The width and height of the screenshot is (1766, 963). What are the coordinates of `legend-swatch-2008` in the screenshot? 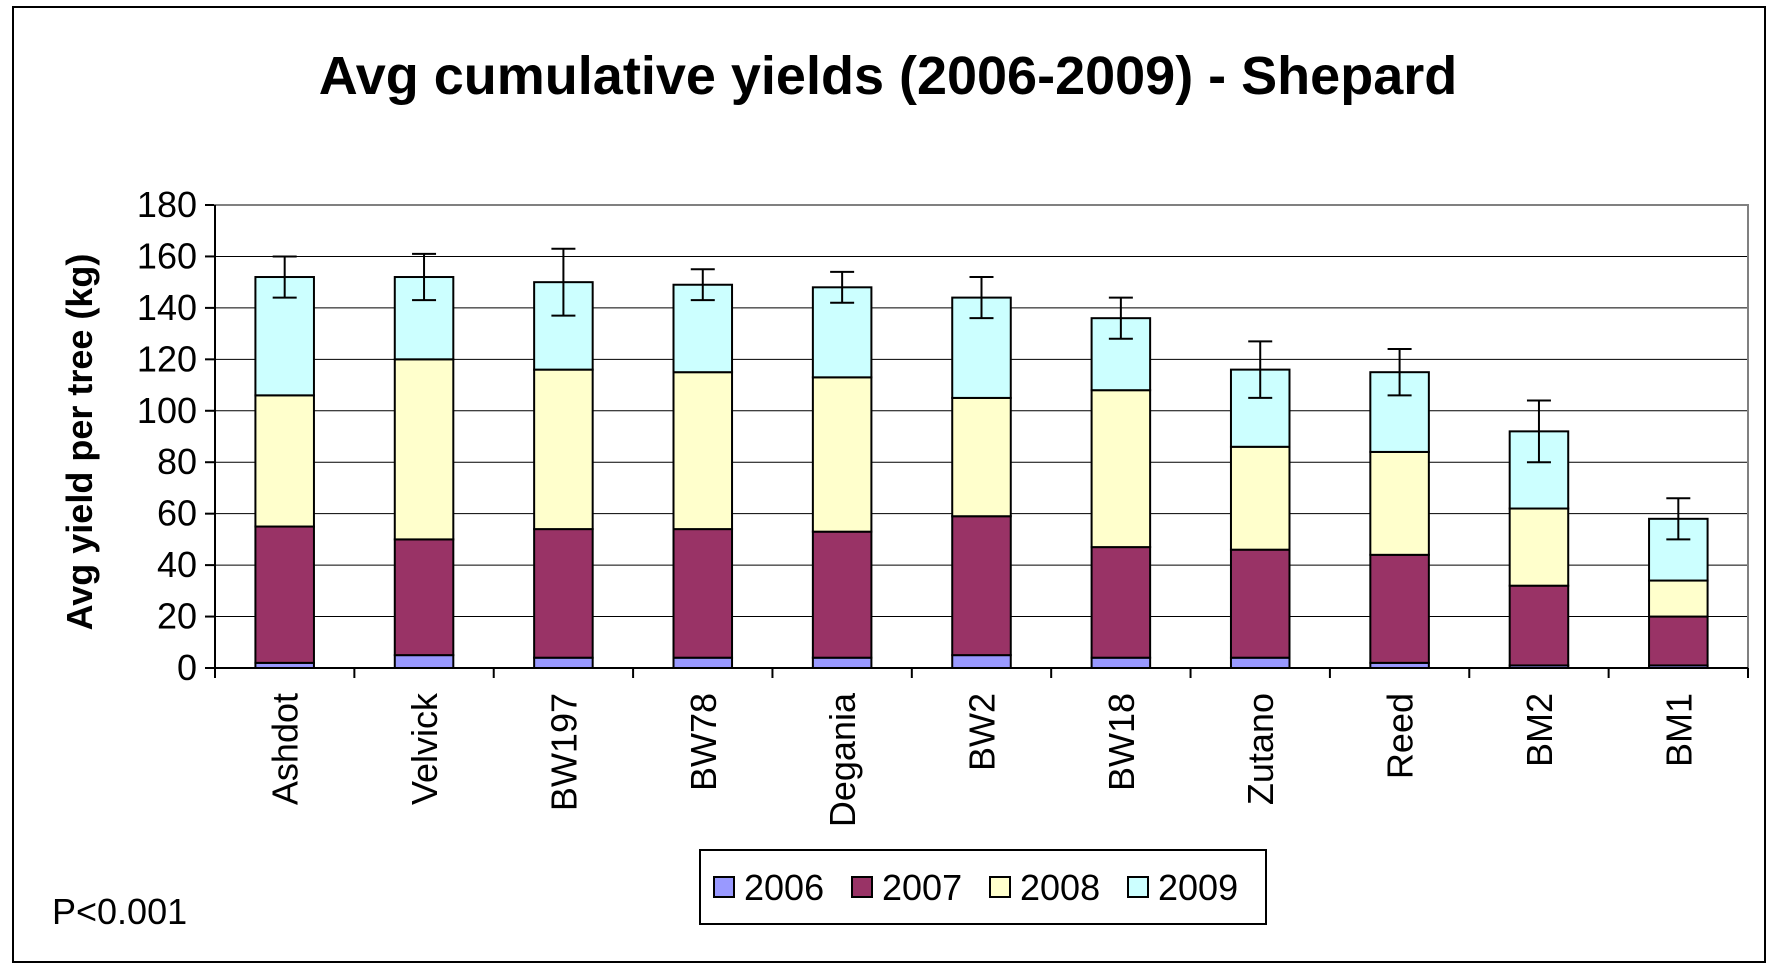 It's located at (1000, 887).